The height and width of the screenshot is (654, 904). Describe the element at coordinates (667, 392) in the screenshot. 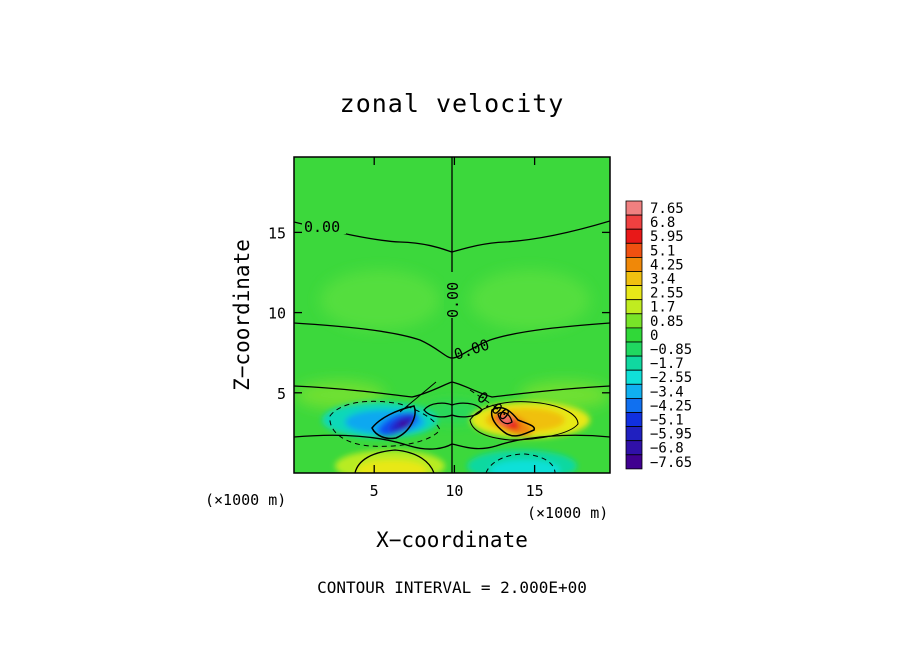

I see `colorbar-label-13: −3.4` at that location.